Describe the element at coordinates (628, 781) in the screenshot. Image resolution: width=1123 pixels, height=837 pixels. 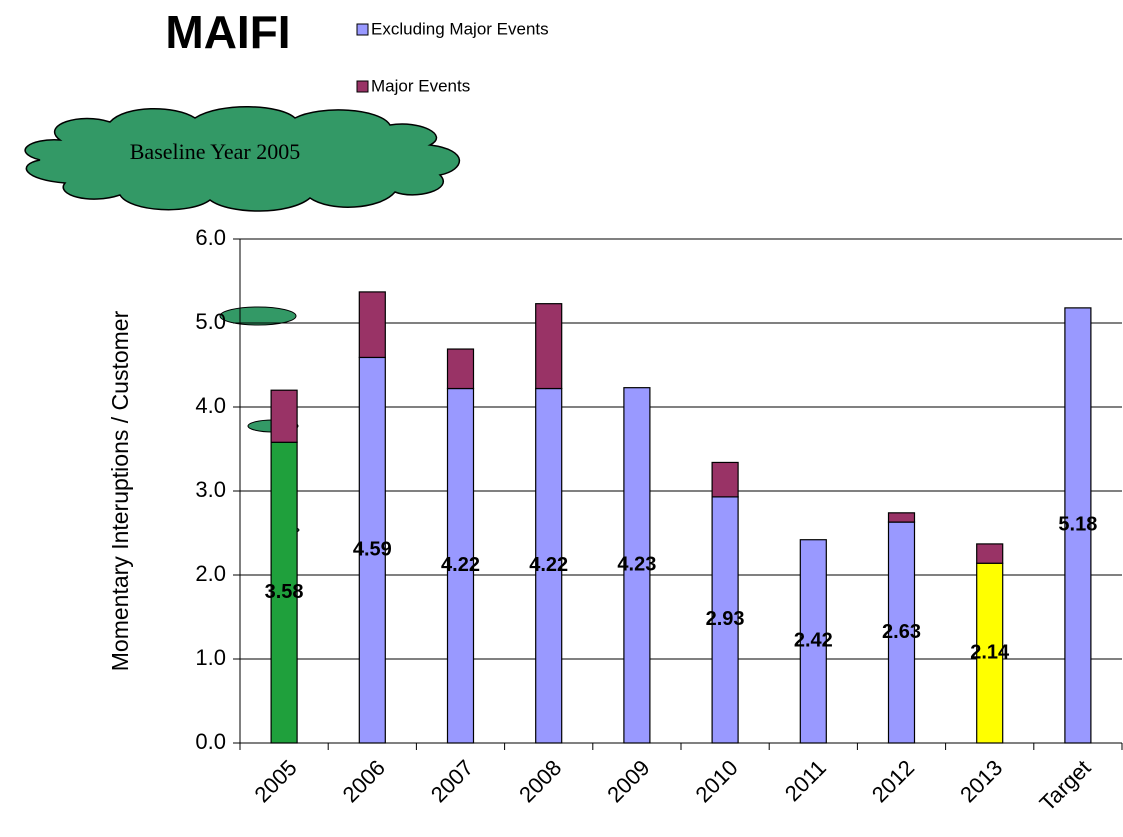
I see `x-tick-label: 2009` at that location.